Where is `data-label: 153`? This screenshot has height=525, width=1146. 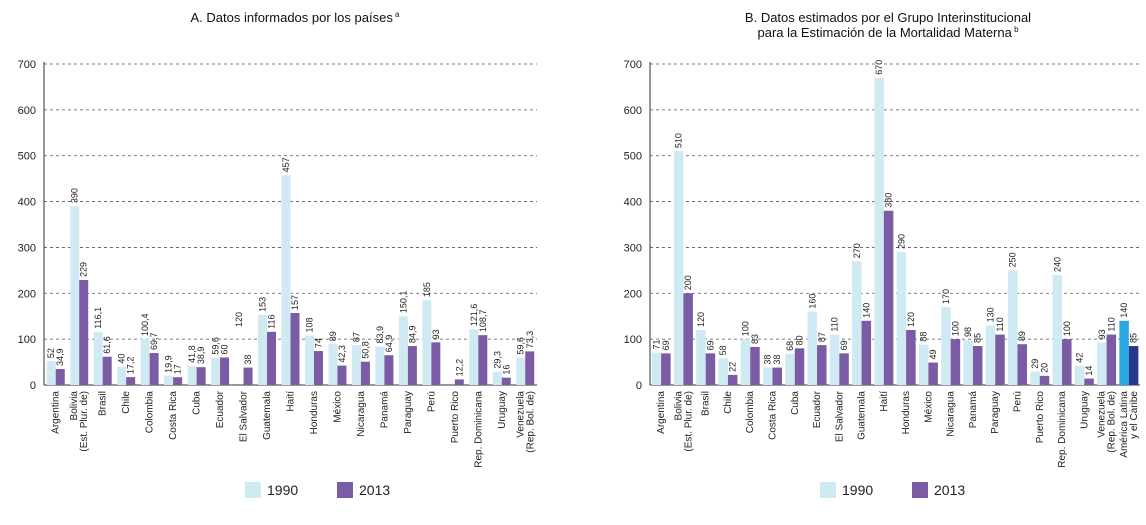 data-label: 153 is located at coordinates (263, 304).